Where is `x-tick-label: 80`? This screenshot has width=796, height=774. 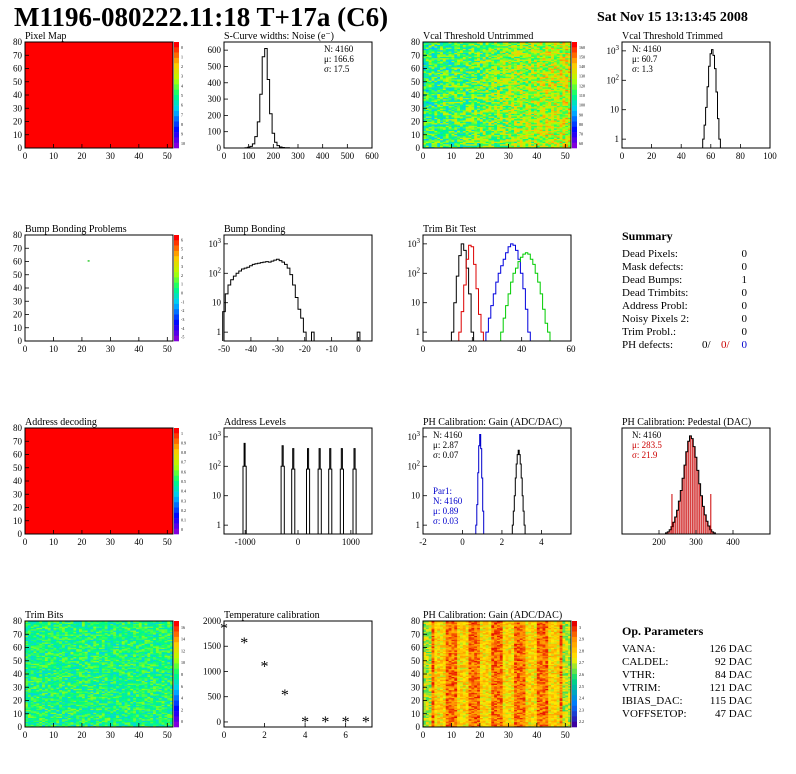
x-tick-label: 80 is located at coordinates (741, 156).